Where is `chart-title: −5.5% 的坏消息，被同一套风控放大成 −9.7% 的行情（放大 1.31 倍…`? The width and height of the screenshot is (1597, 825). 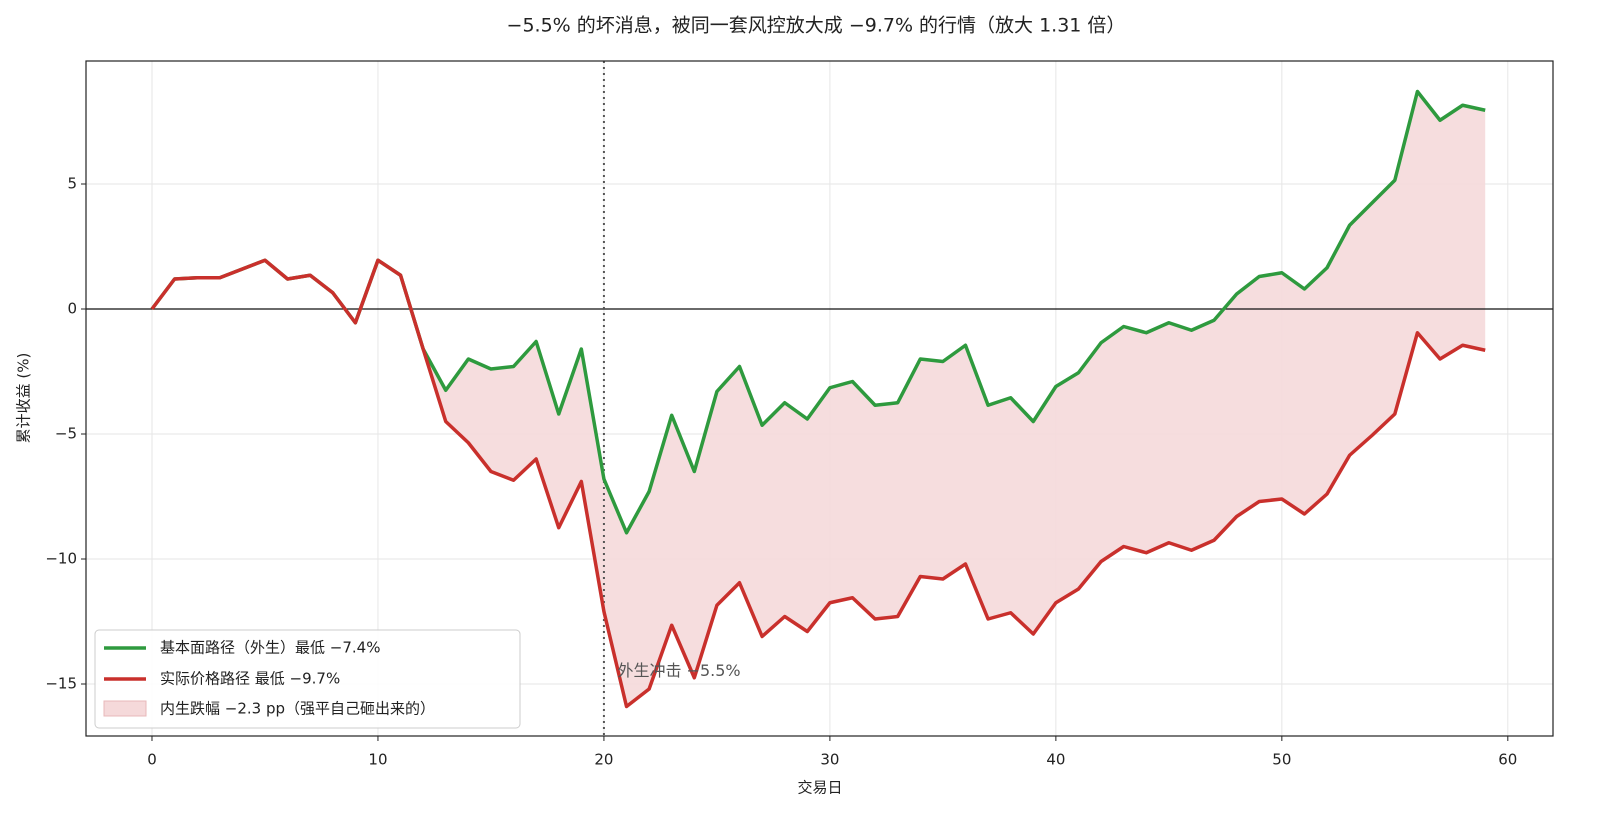 chart-title: −5.5% 的坏消息，被同一套风控放大成 −9.7% 的行情（放大 1.31 倍… is located at coordinates (816, 26).